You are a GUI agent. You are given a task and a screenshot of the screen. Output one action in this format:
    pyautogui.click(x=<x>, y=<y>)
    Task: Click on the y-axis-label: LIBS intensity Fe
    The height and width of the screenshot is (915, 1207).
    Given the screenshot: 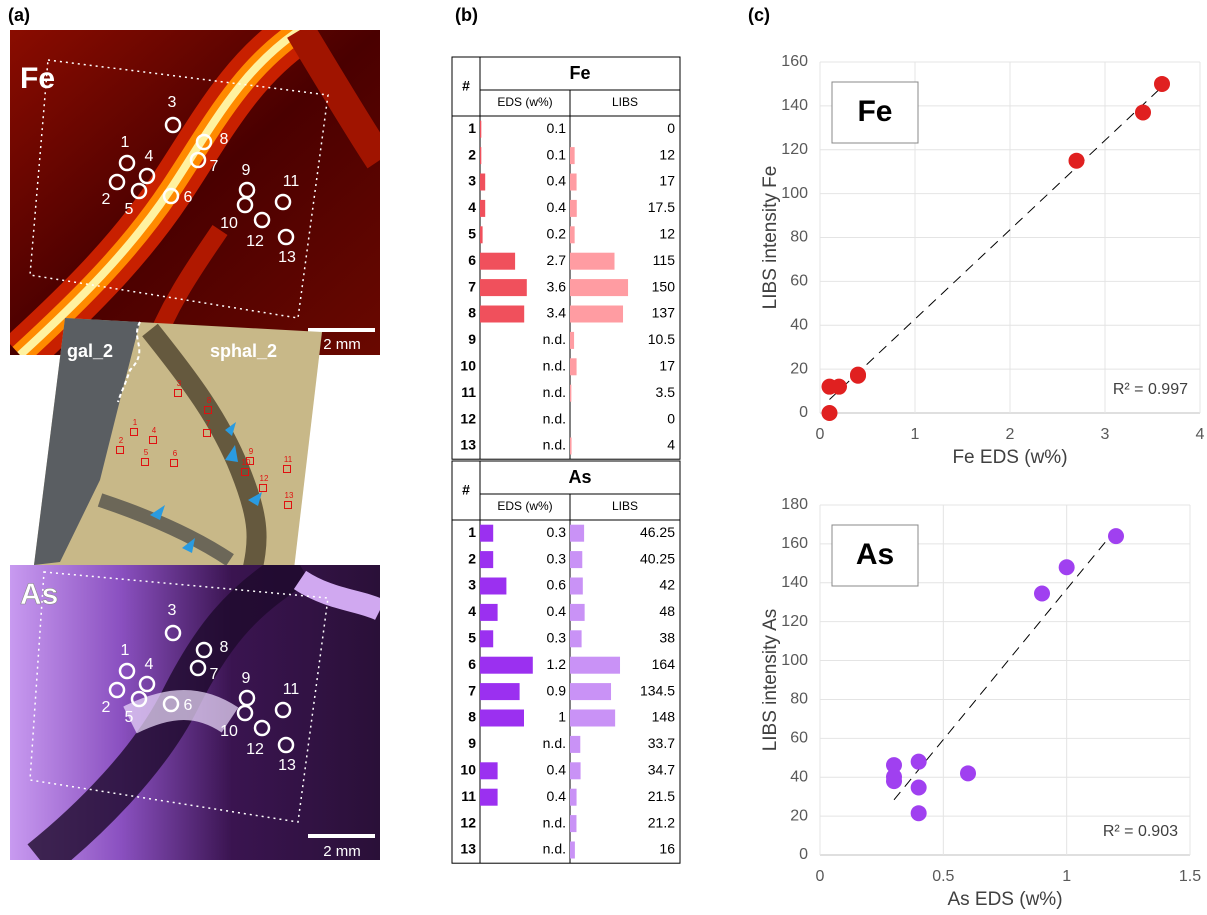 What is the action you would take?
    pyautogui.click(x=770, y=238)
    